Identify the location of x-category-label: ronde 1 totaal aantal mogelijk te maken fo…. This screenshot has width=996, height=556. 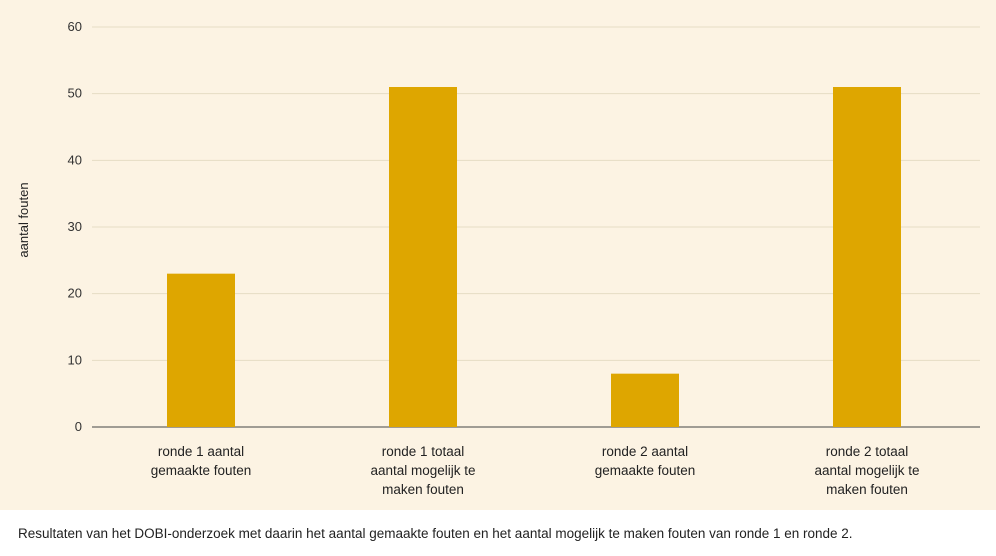
(422, 470).